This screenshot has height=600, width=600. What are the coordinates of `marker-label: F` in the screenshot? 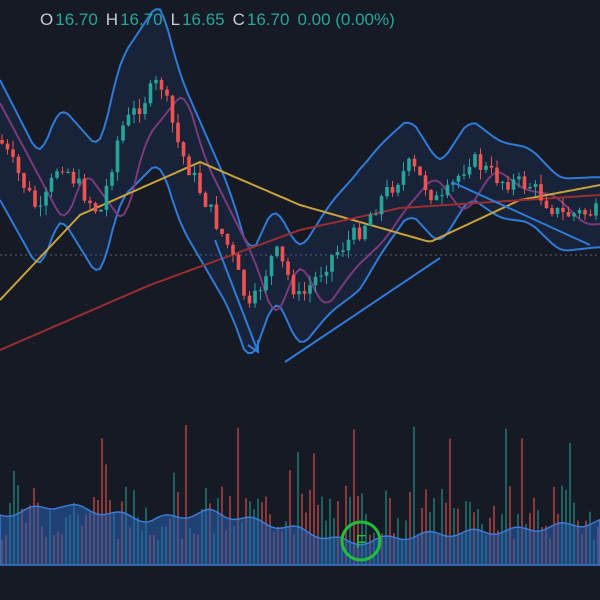 It's located at (361, 542).